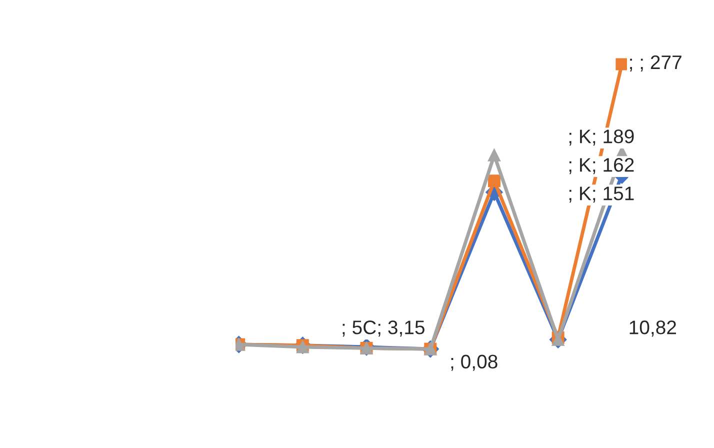 Image resolution: width=714 pixels, height=448 pixels. What do you see at coordinates (383, 328) in the screenshot?
I see `annotation: ; 5C; 3,15` at bounding box center [383, 328].